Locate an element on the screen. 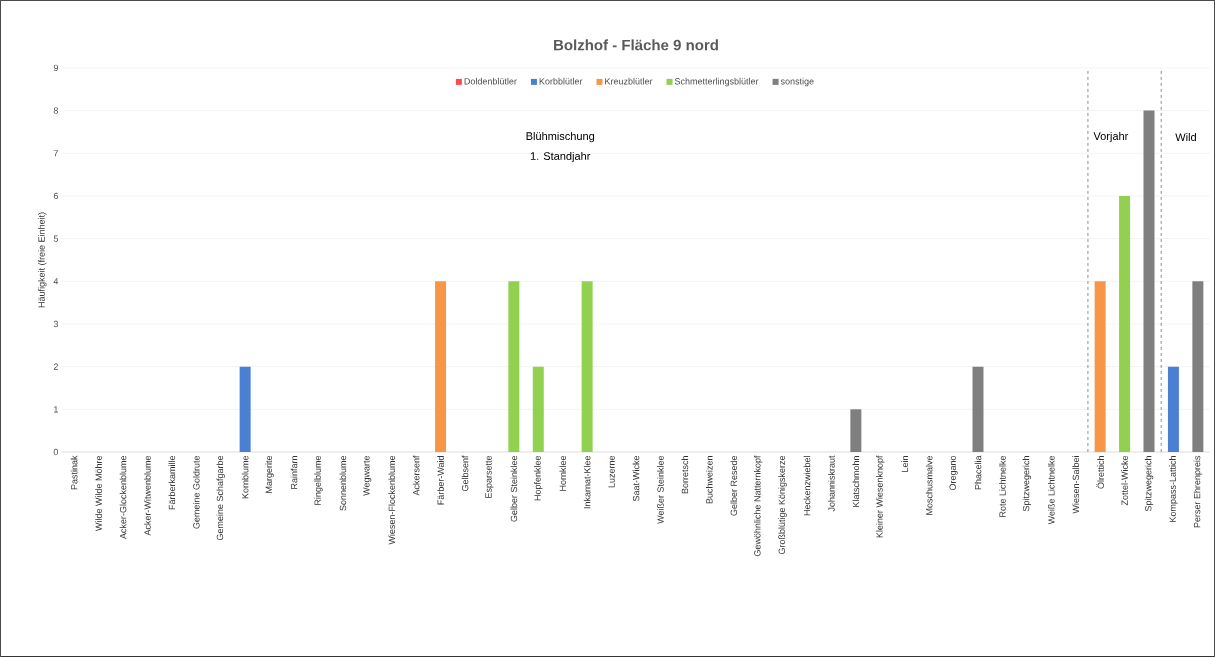  annotation: 1. Standjahr is located at coordinates (560, 157).